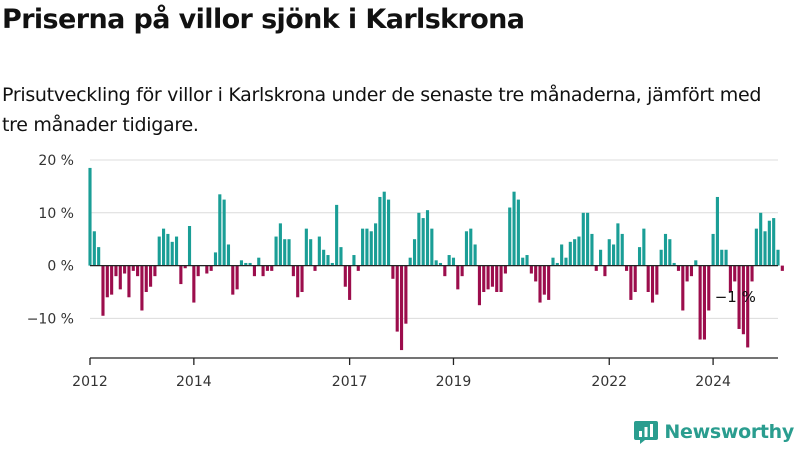  What do you see at coordinates (50, 319) in the screenshot?
I see `y-tick-label: −10 %` at bounding box center [50, 319].